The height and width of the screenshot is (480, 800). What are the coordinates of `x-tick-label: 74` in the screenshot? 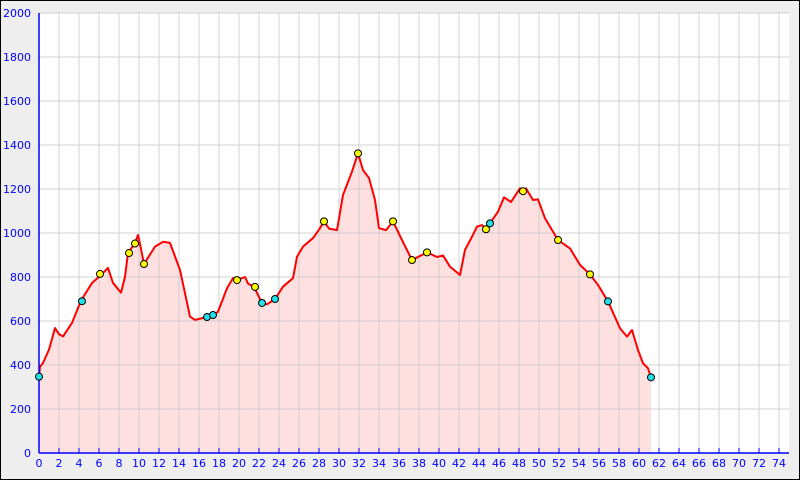 It's located at (779, 463).